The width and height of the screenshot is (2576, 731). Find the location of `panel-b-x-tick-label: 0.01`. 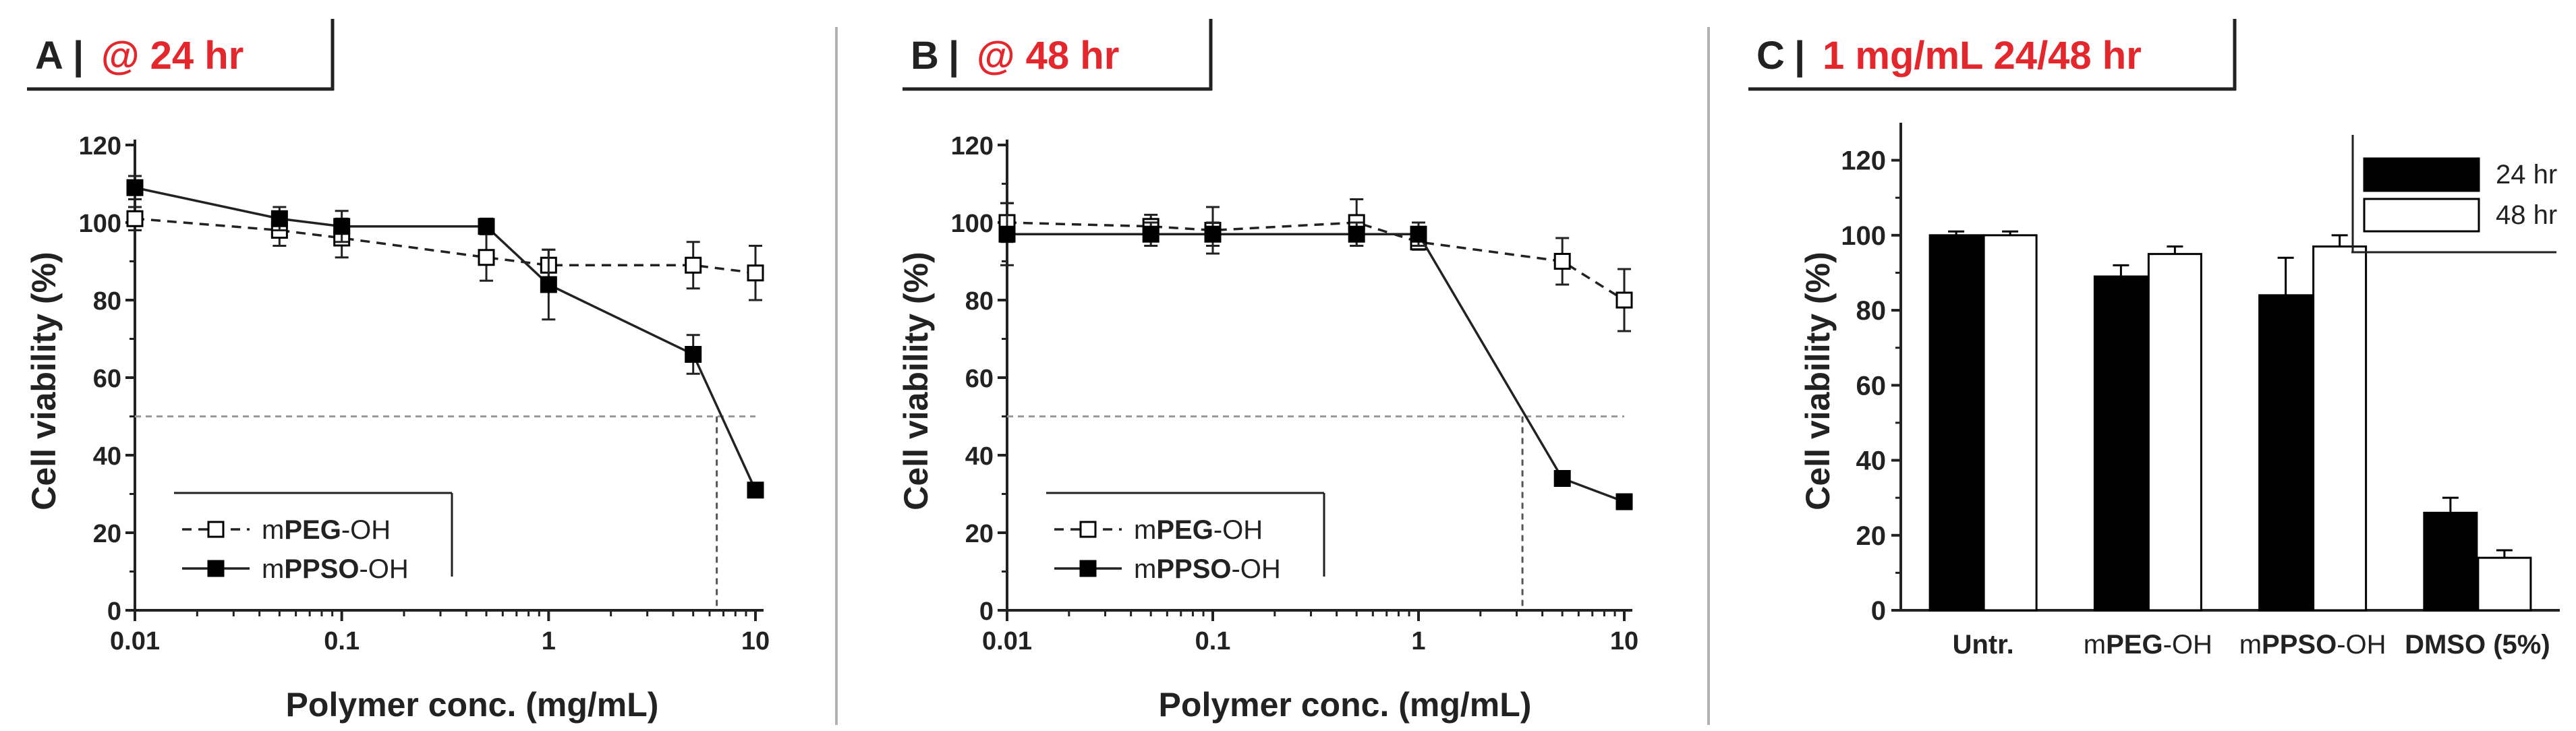

panel-b-x-tick-label: 0.01 is located at coordinates (1007, 641).